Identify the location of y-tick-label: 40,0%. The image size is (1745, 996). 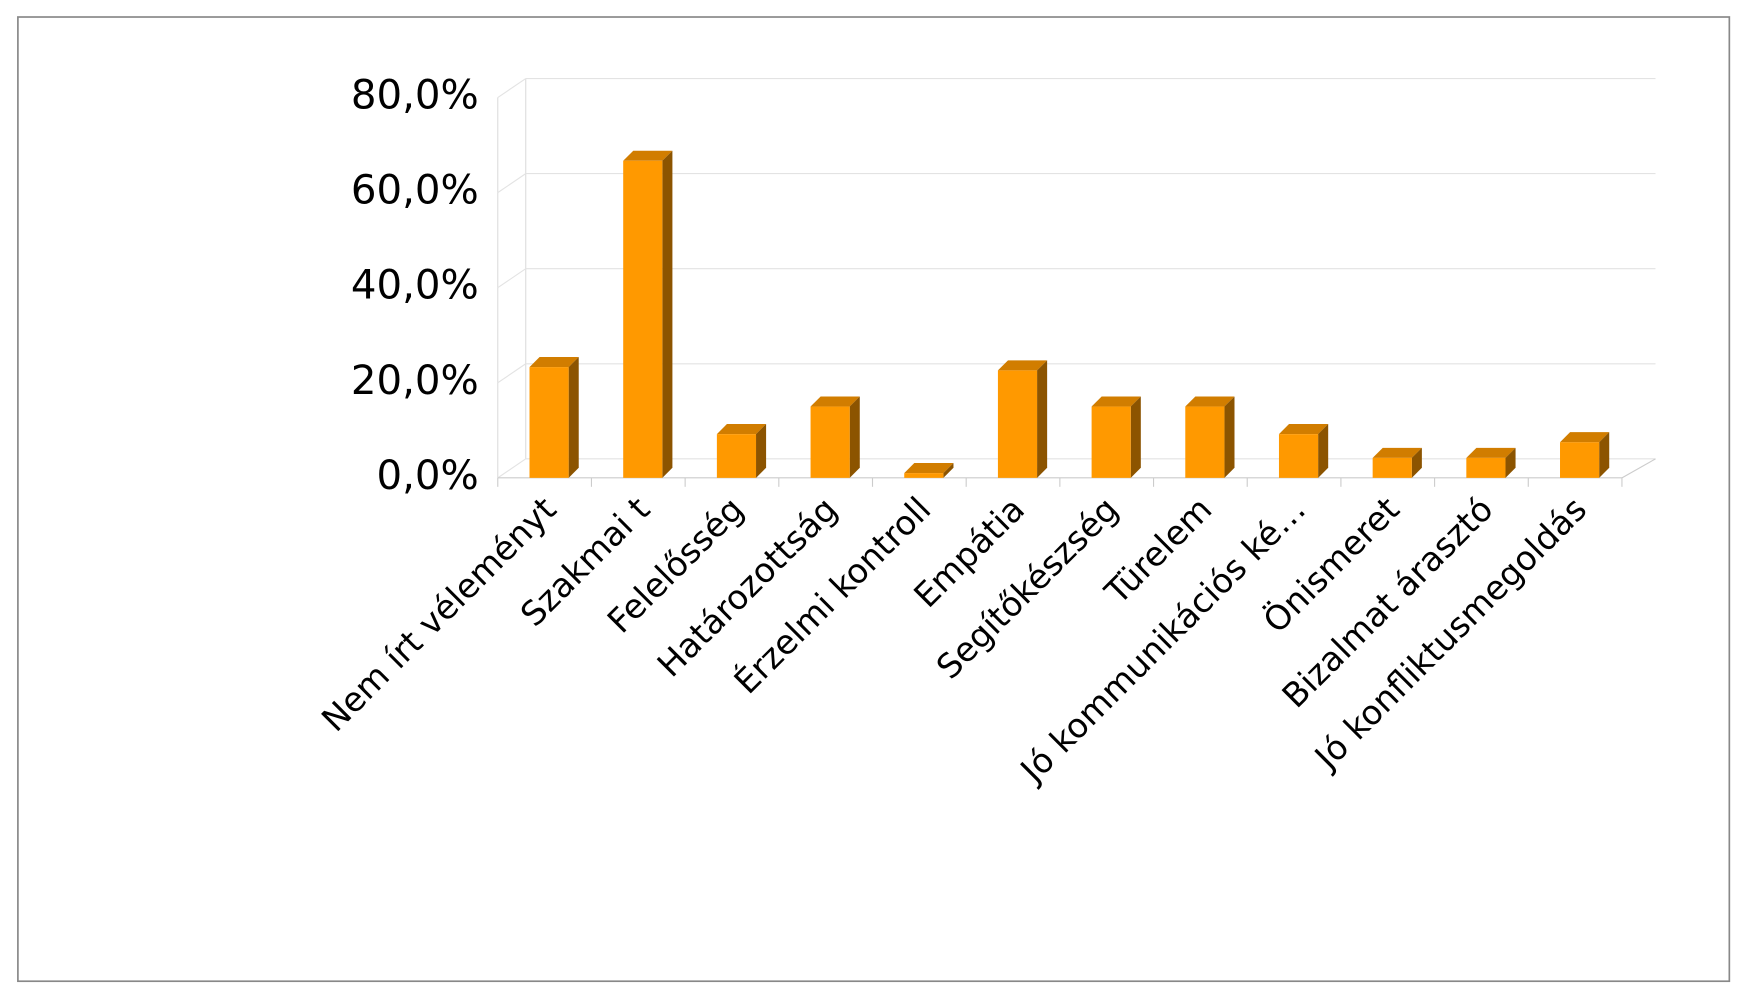
(415, 286).